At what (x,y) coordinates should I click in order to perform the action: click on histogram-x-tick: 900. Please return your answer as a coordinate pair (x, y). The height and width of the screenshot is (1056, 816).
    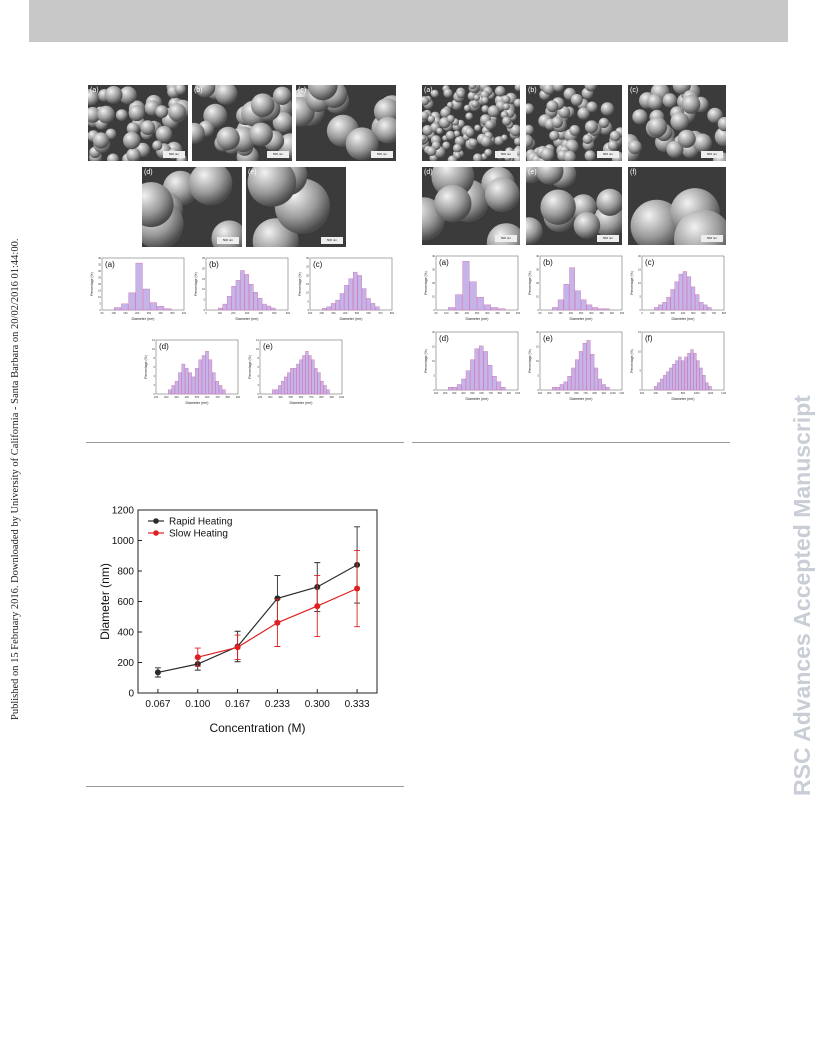
    Looking at the image, I should click on (604, 393).